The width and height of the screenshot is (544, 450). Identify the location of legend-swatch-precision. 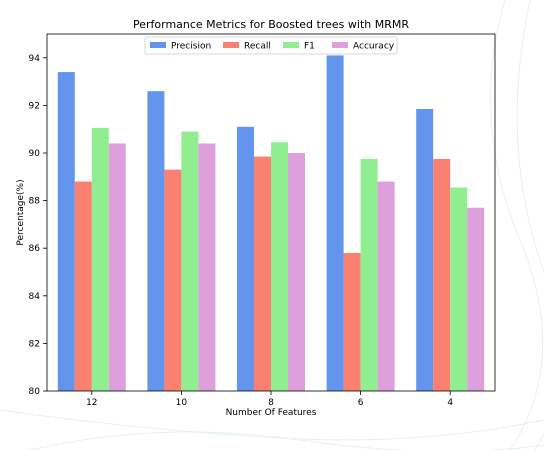
(158, 45).